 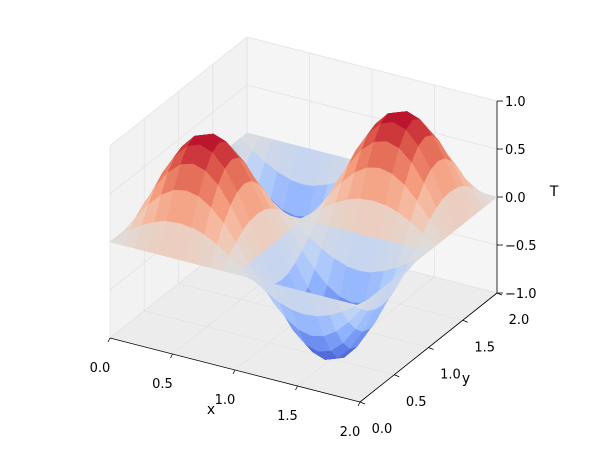 I want to click on z-axis-label: T, so click(x=554, y=192).